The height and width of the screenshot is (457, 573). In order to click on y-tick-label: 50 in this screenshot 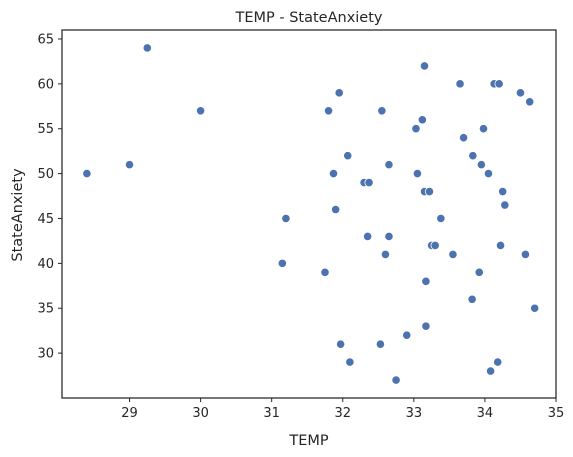, I will do `click(45, 174)`.